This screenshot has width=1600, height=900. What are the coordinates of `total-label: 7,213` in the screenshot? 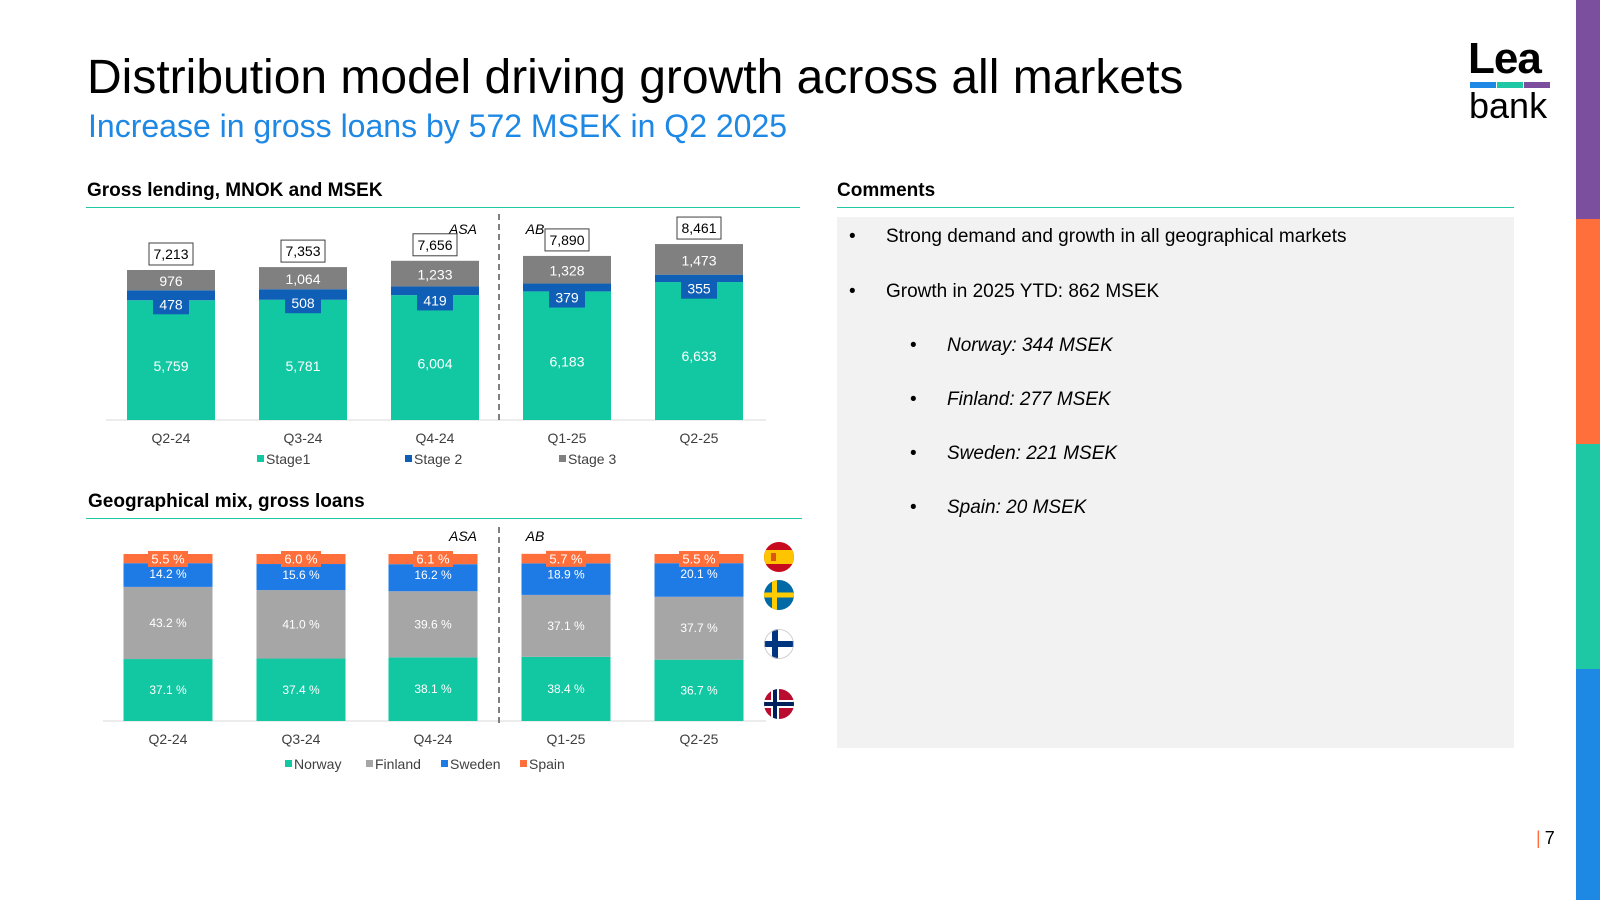 It's located at (170, 254).